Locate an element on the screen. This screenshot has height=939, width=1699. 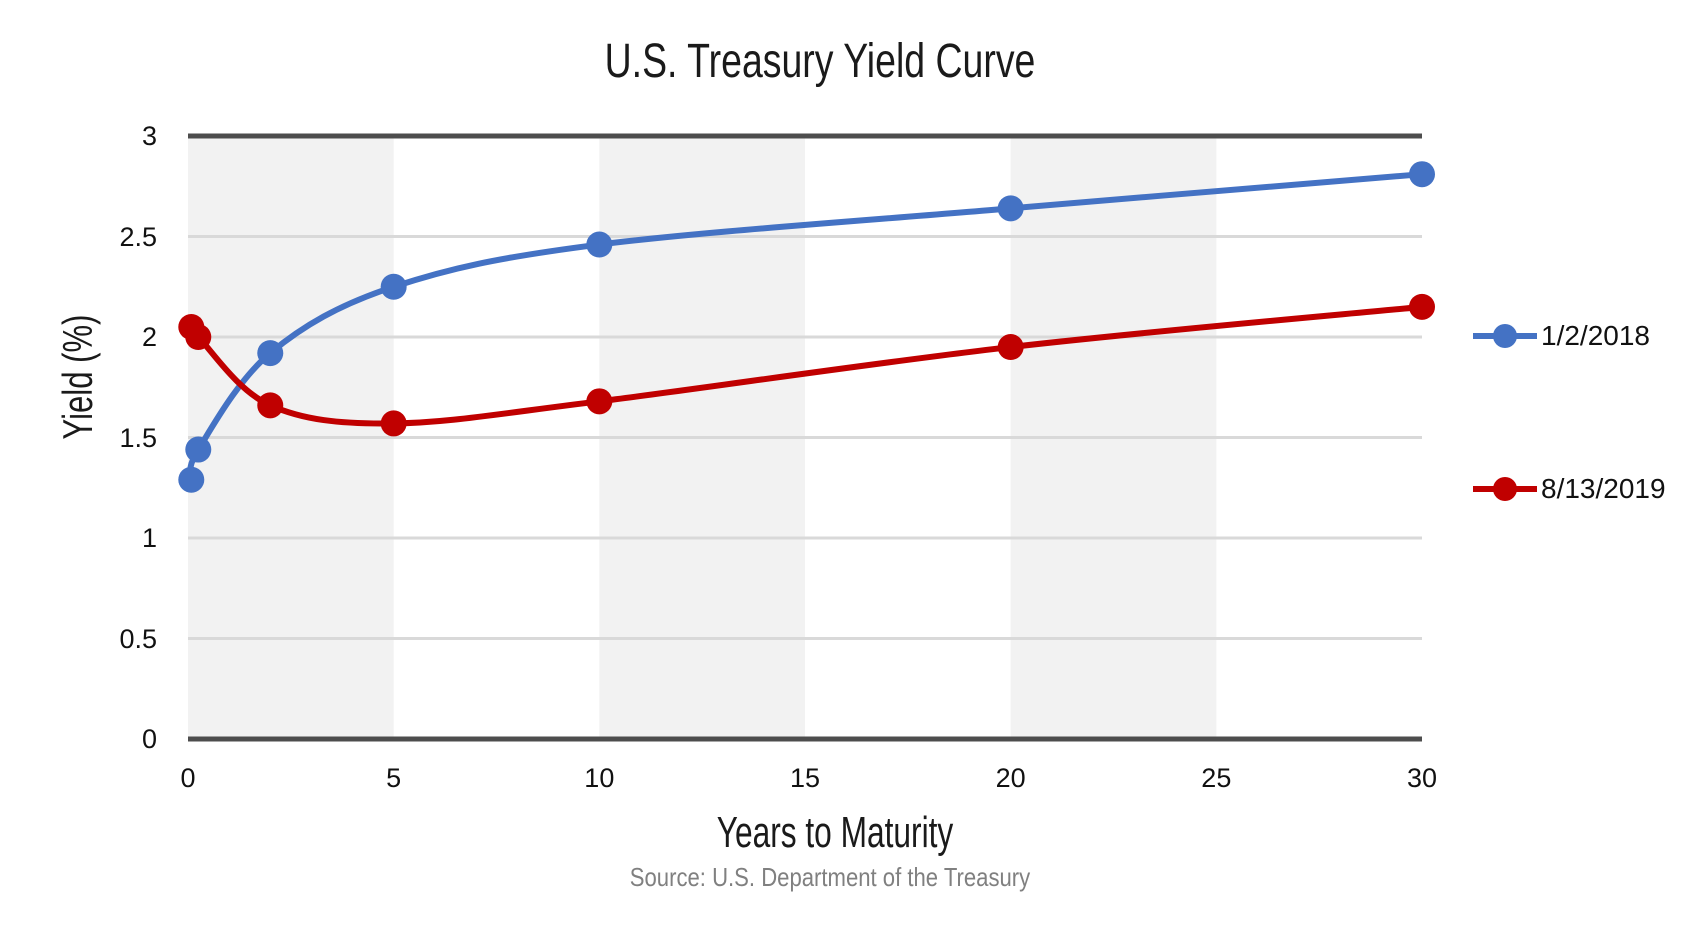
legend-entry-series-2: 8/13/2019 is located at coordinates (1568, 489).